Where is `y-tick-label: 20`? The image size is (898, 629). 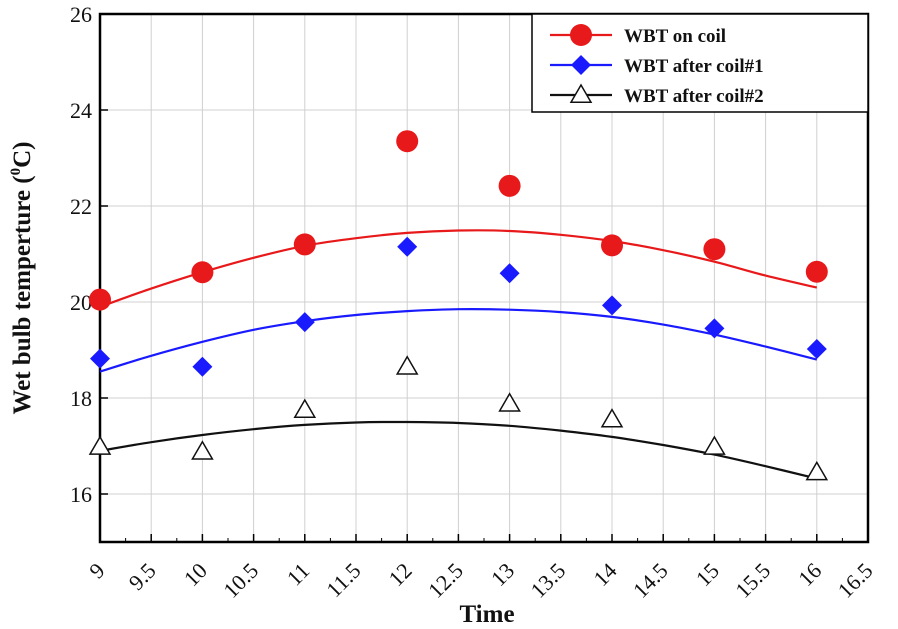 y-tick-label: 20 is located at coordinates (81, 302).